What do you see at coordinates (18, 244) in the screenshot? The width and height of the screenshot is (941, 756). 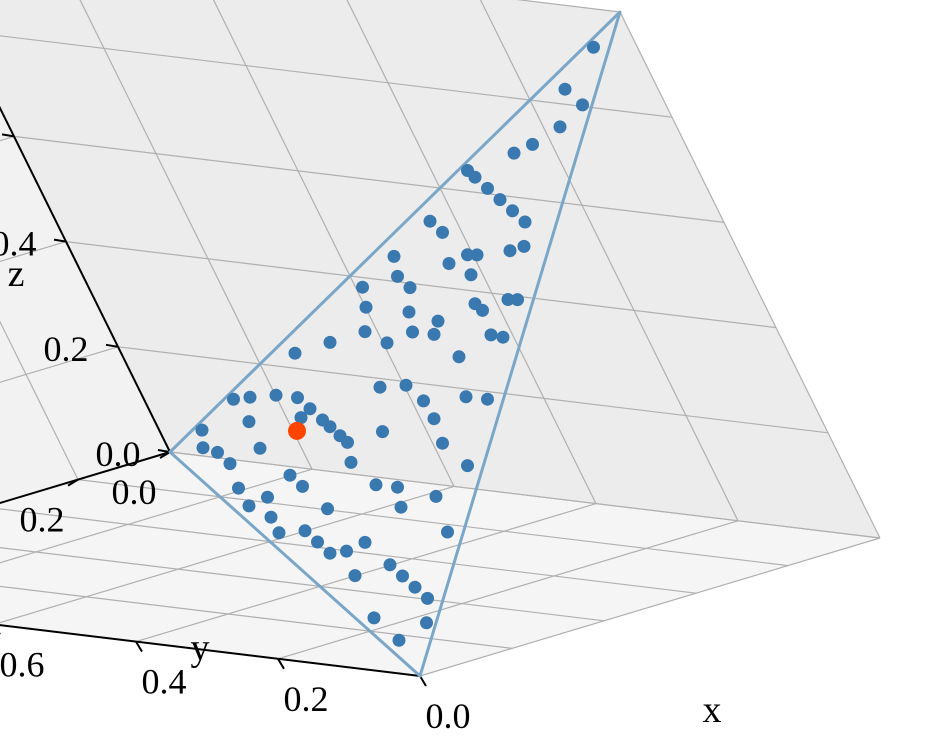 I see `z-tick-label: 0.4` at bounding box center [18, 244].